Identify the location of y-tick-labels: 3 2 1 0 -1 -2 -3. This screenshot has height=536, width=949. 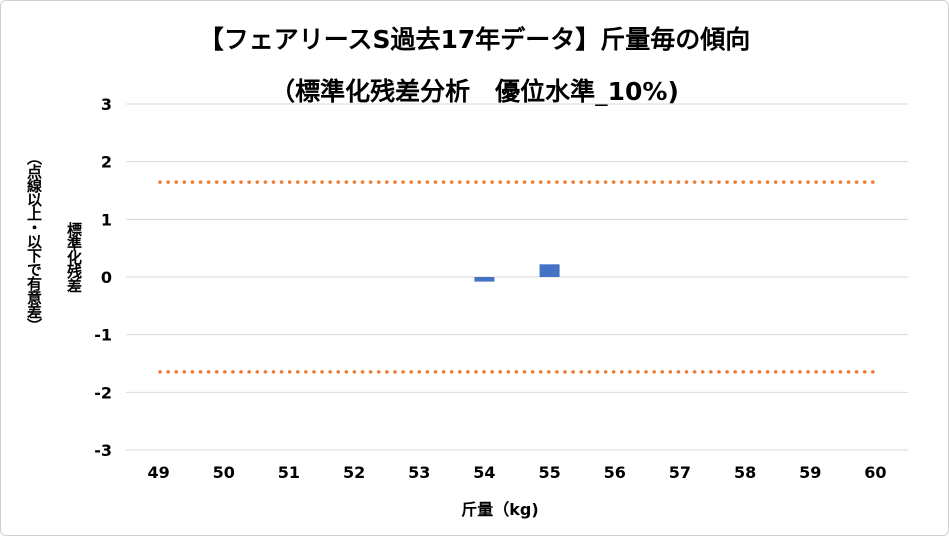
(103, 277).